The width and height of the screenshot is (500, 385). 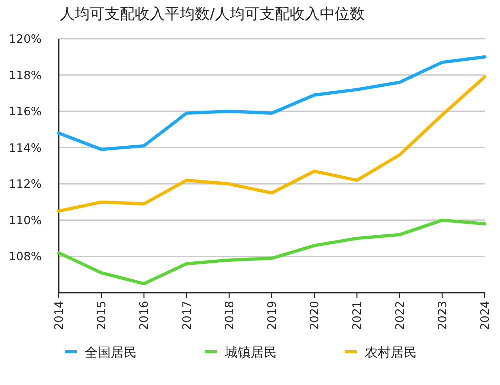 I want to click on legend-label: 全国居民, so click(x=111, y=353).